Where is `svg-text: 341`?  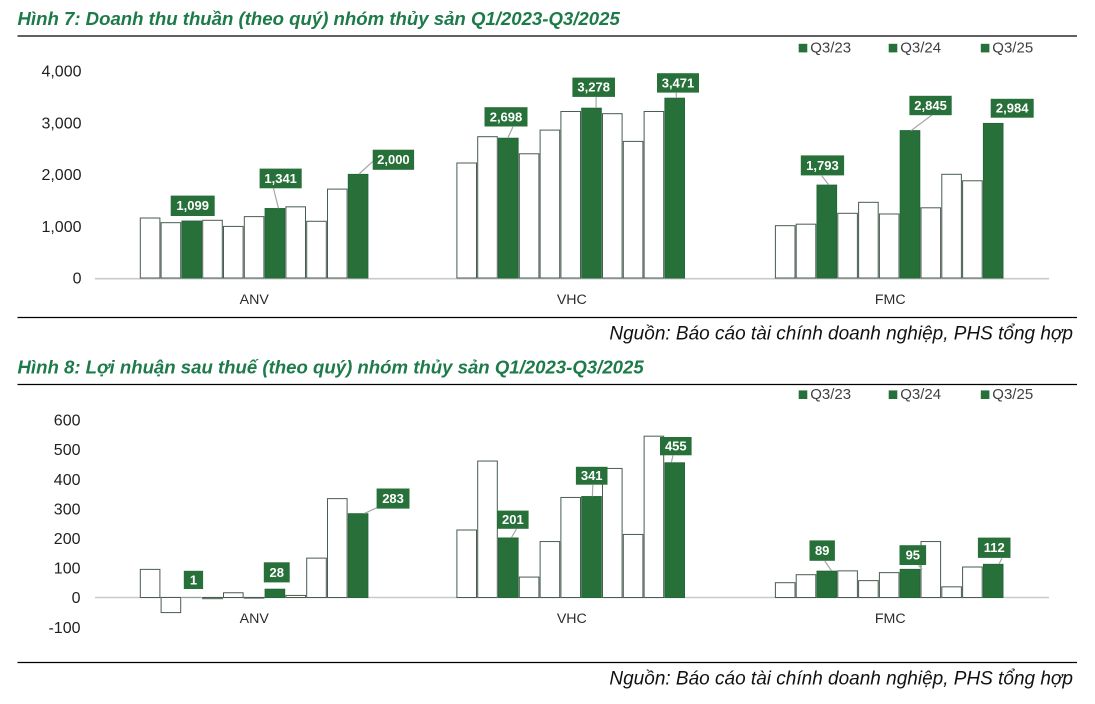
svg-text: 341 is located at coordinates (592, 475).